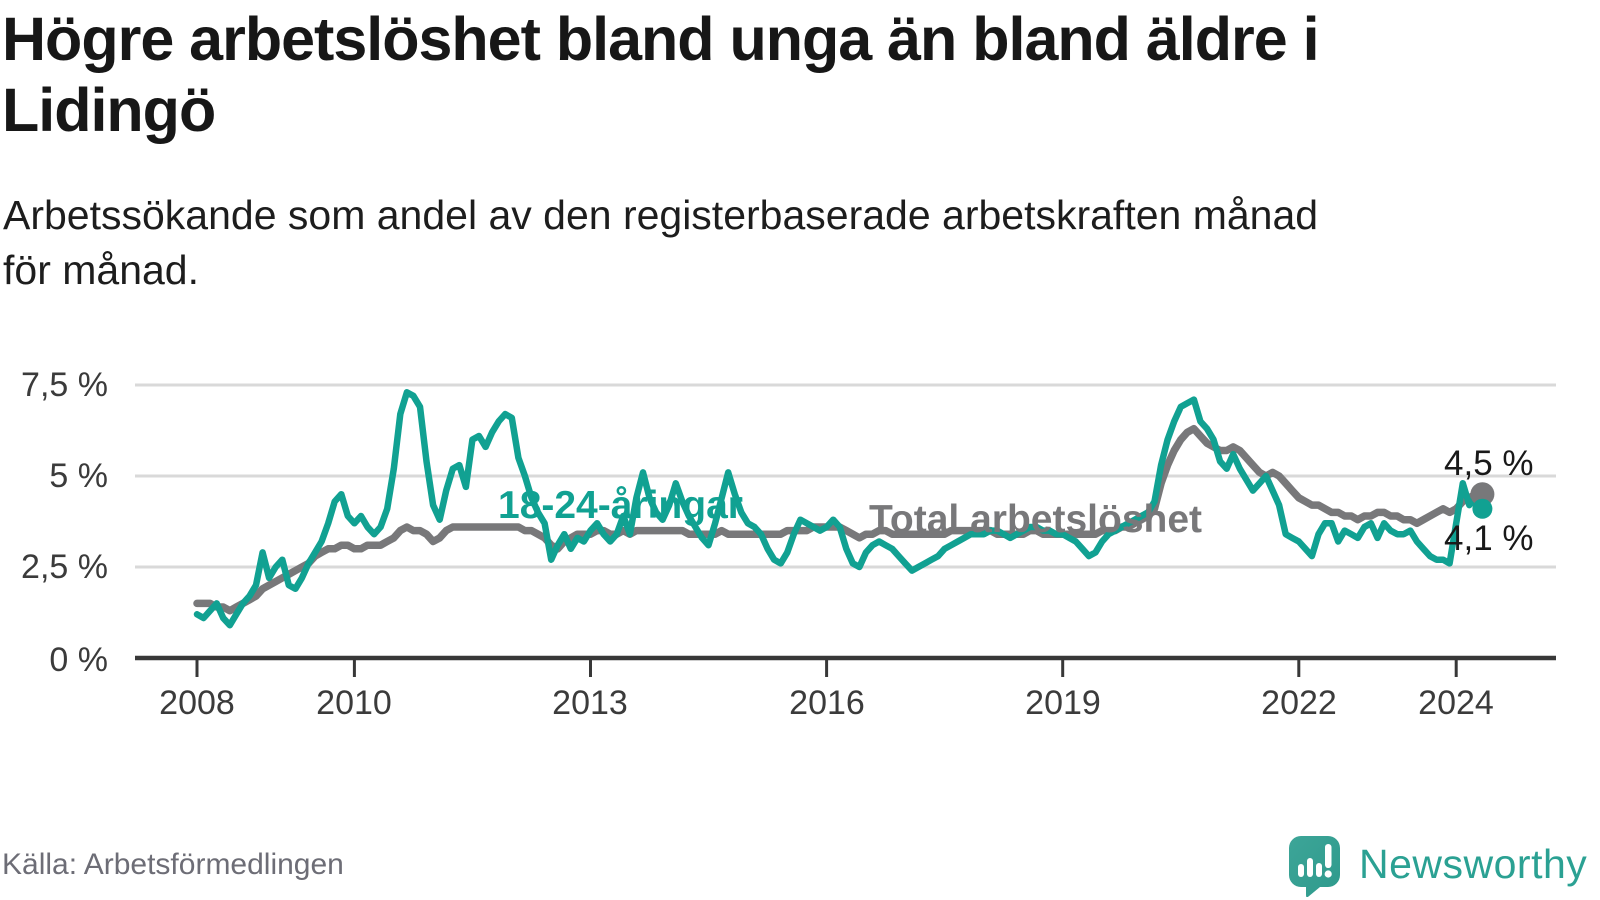 Image resolution: width=1600 pixels, height=900 pixels. I want to click on x-tick-label-2013: 2013, so click(590, 703).